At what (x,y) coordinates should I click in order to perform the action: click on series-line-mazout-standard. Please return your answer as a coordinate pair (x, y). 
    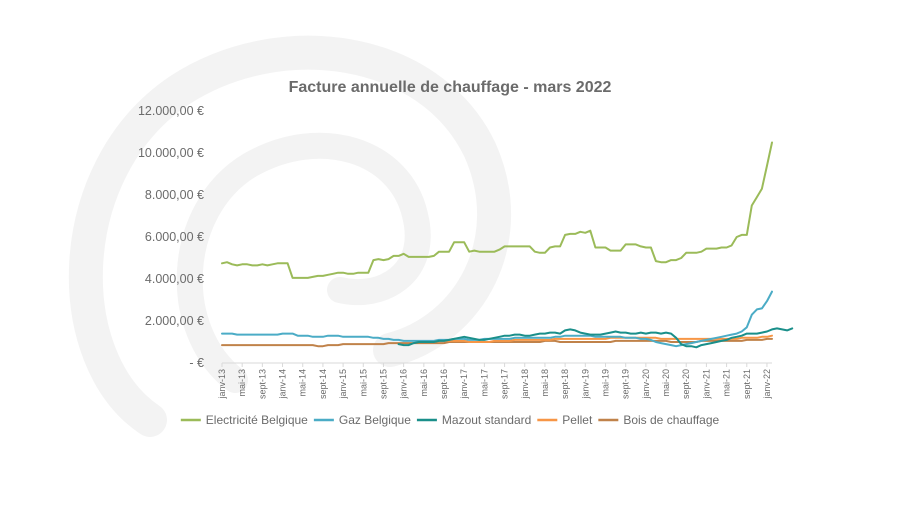
    Looking at the image, I should click on (595, 338).